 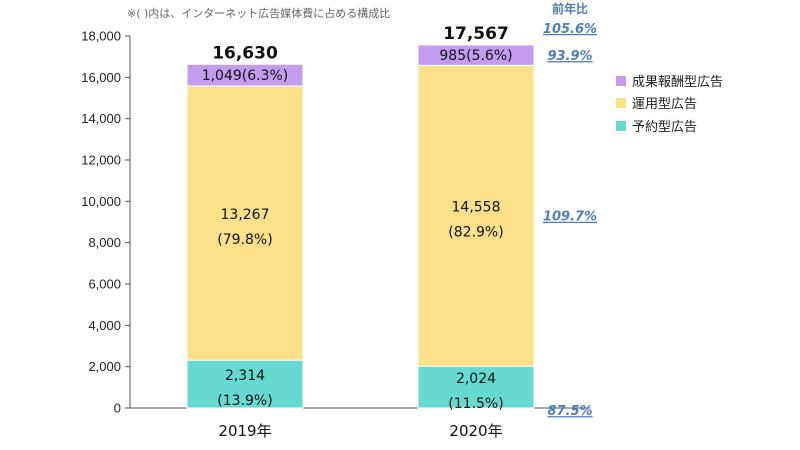 I want to click on legend-label: 成果報酬型広告, so click(x=677, y=82).